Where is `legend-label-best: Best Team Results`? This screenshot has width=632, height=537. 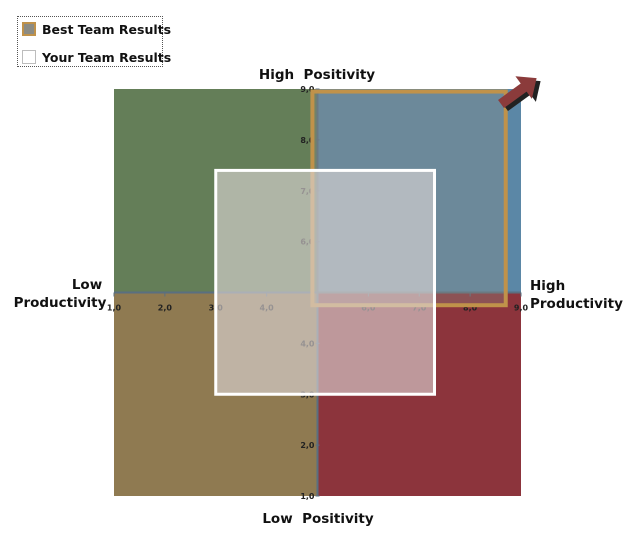
legend-label-best: Best Team Results is located at coordinates (107, 29).